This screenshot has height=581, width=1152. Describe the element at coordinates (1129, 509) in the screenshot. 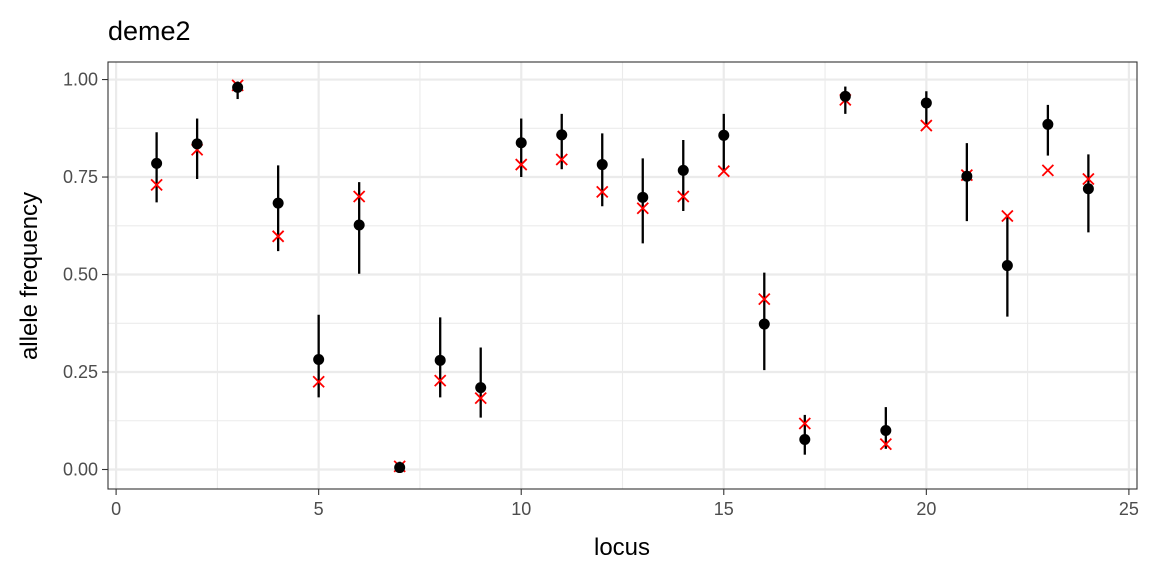

I see `x-tick-label: 25` at that location.